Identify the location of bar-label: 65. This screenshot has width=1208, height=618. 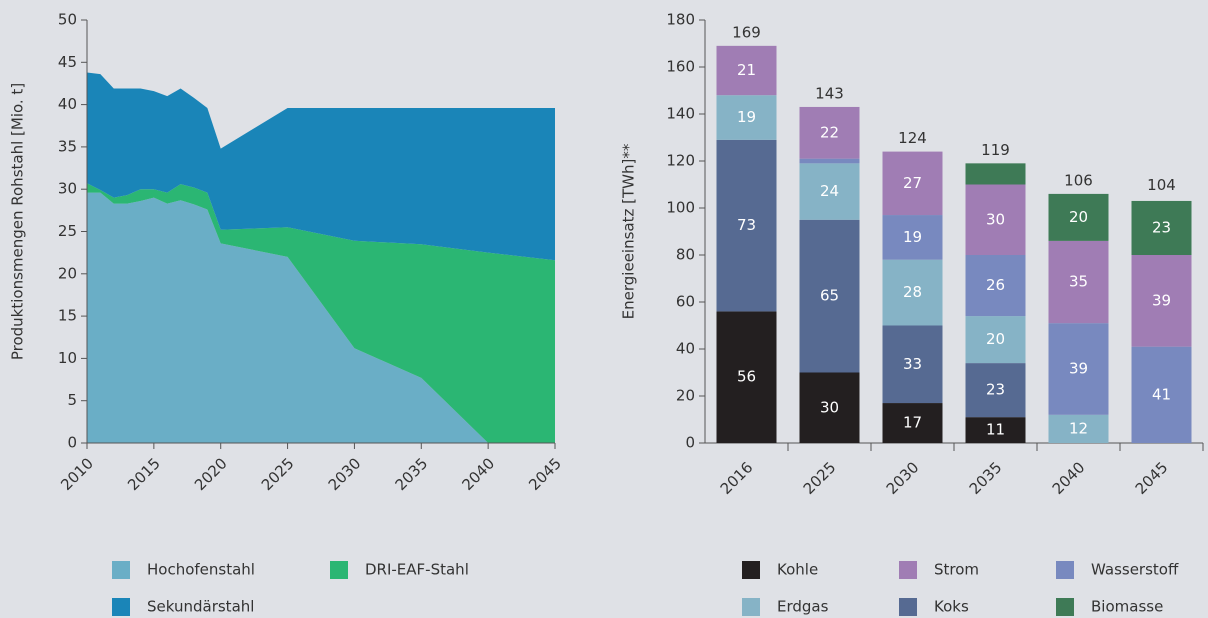
(829, 296).